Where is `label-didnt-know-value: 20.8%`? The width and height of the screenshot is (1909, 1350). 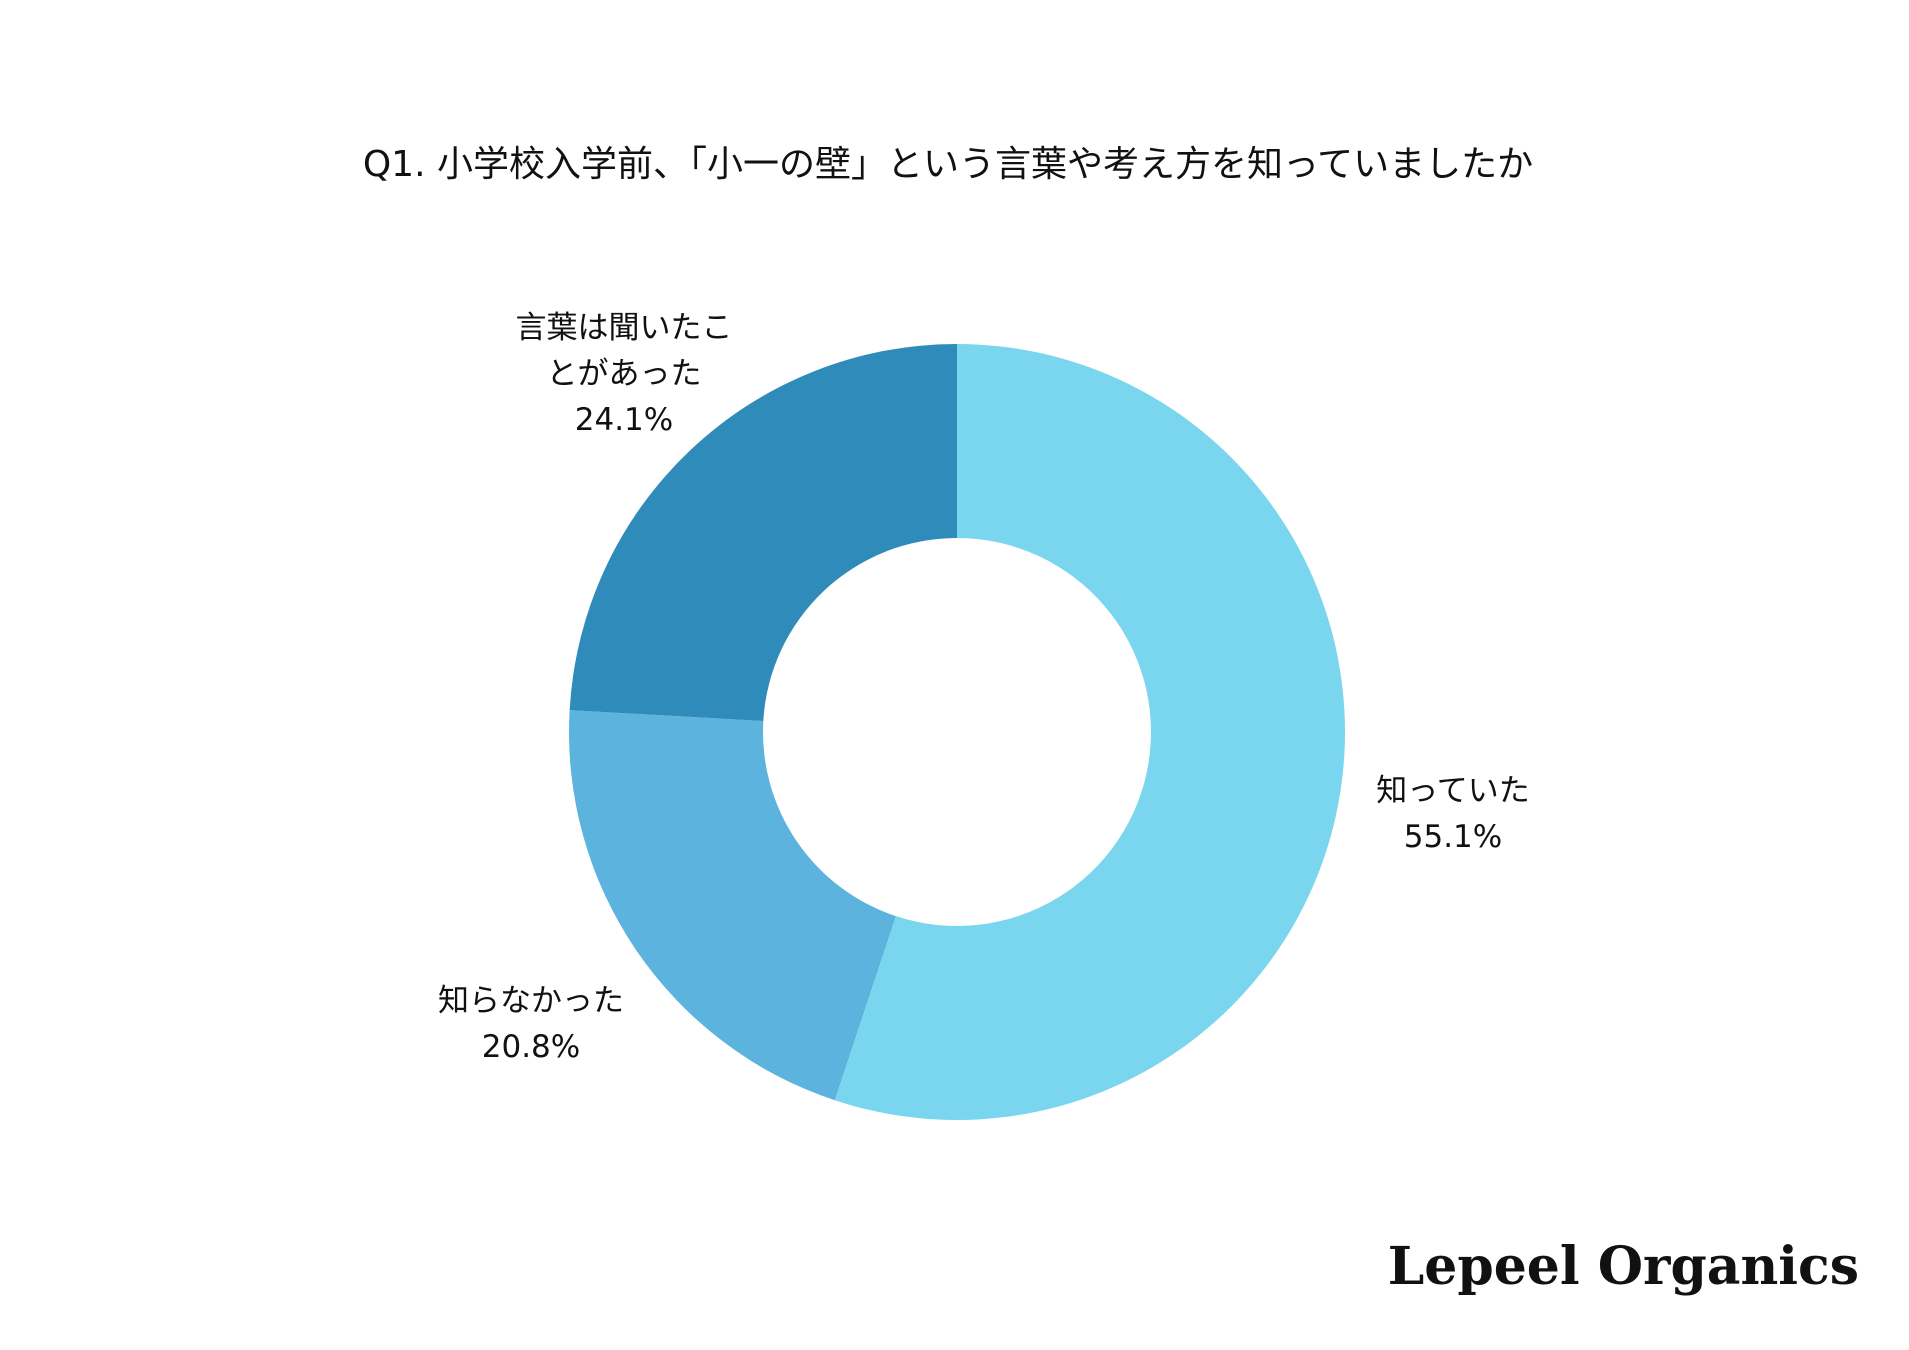
label-didnt-know-value: 20.8% is located at coordinates (531, 1047).